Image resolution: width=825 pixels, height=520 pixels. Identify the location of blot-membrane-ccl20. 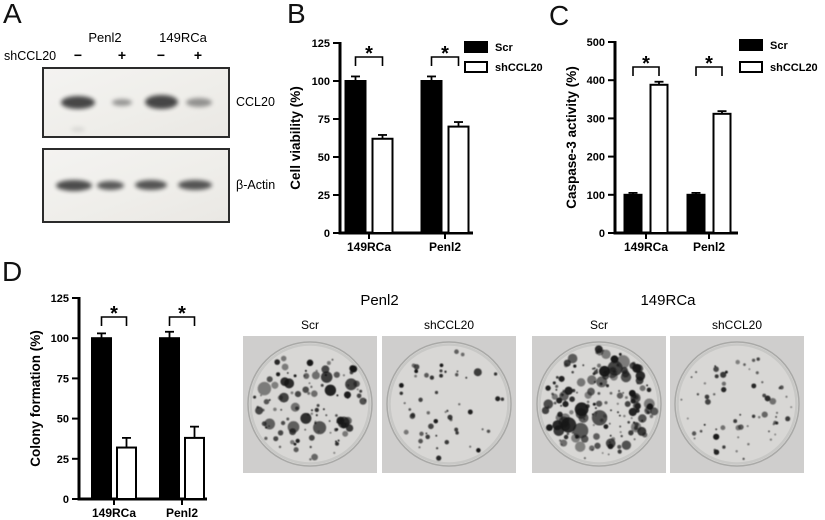
(136, 102).